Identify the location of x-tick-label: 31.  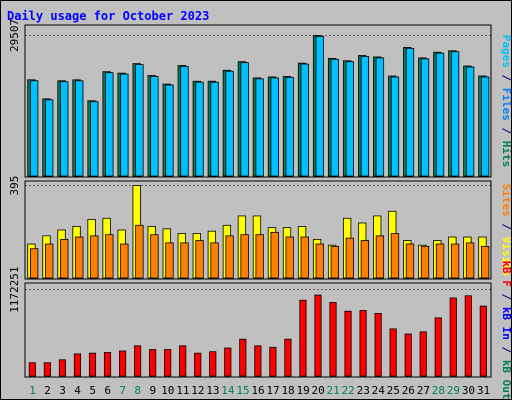
(483, 390).